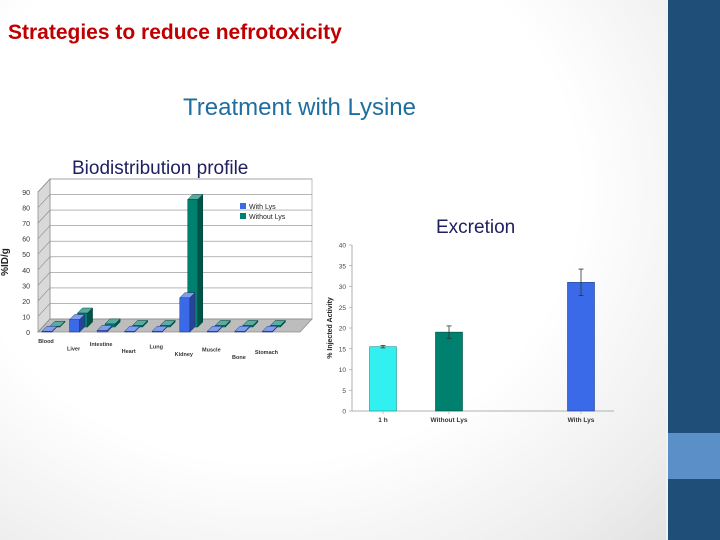 This screenshot has height=540, width=720. What do you see at coordinates (476, 227) in the screenshot?
I see `excretion-label: Excretion` at bounding box center [476, 227].